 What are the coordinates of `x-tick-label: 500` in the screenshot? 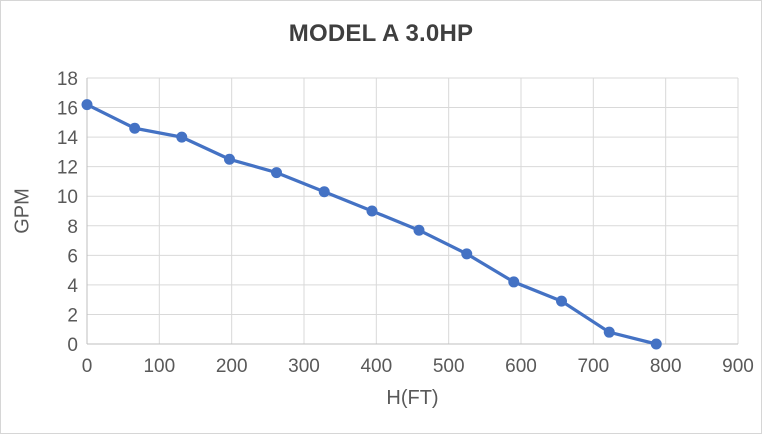 It's located at (449, 366).